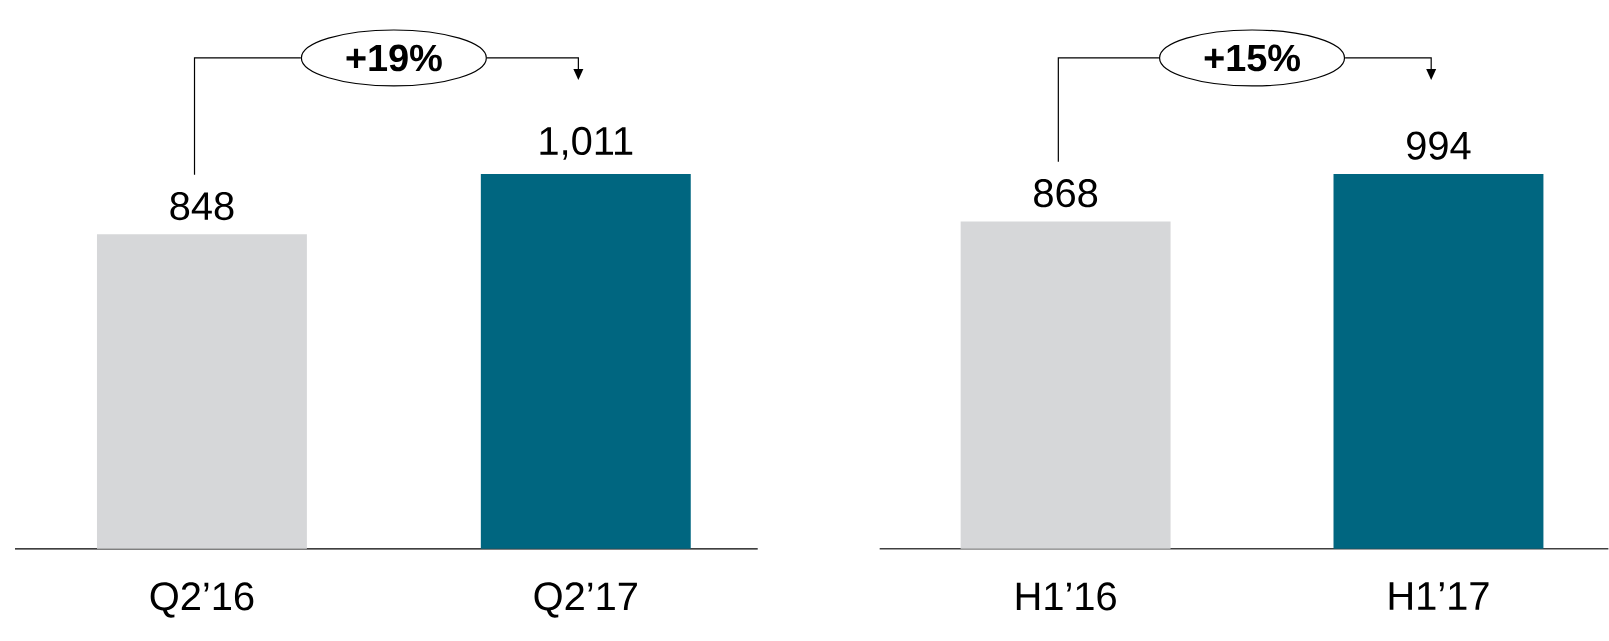 Image resolution: width=1609 pixels, height=641 pixels. What do you see at coordinates (1066, 193) in the screenshot?
I see `data-label: 868` at bounding box center [1066, 193].